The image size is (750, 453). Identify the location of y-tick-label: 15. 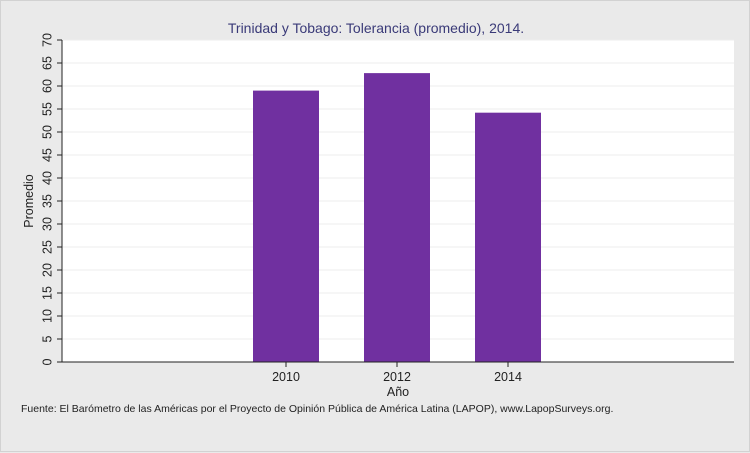
(47, 293).